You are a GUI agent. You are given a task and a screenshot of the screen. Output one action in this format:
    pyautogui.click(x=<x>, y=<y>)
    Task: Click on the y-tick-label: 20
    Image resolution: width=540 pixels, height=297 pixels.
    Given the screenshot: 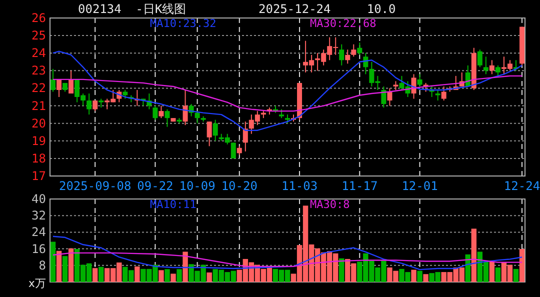 What is the action you would take?
    pyautogui.click(x=39, y=123)
    